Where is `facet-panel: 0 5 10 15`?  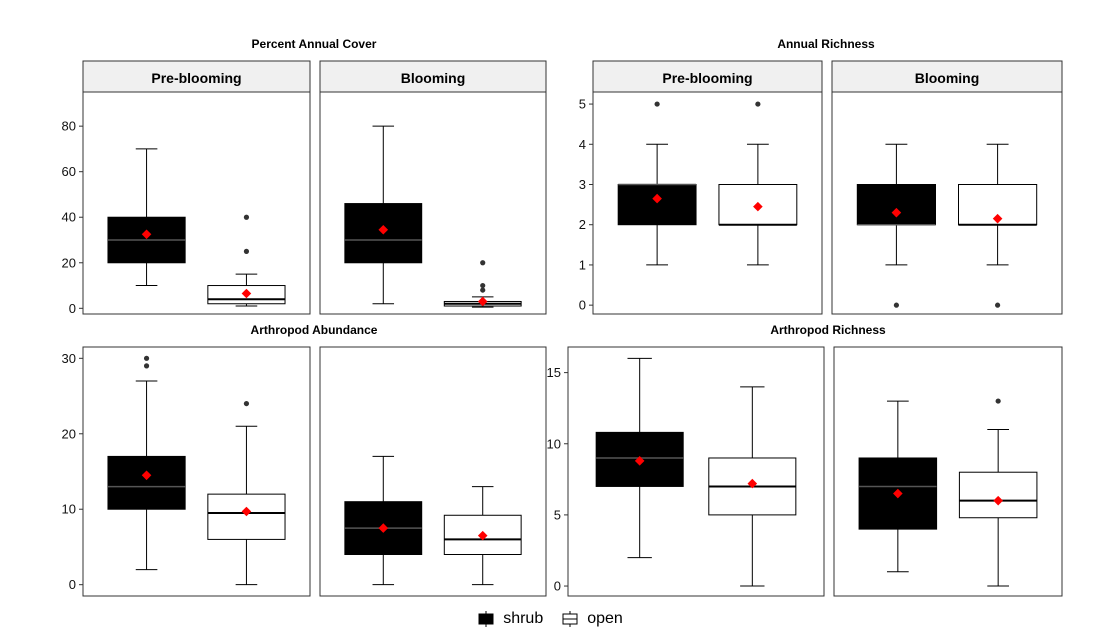
facet-panel: 0 5 10 15 is located at coordinates (686, 471).